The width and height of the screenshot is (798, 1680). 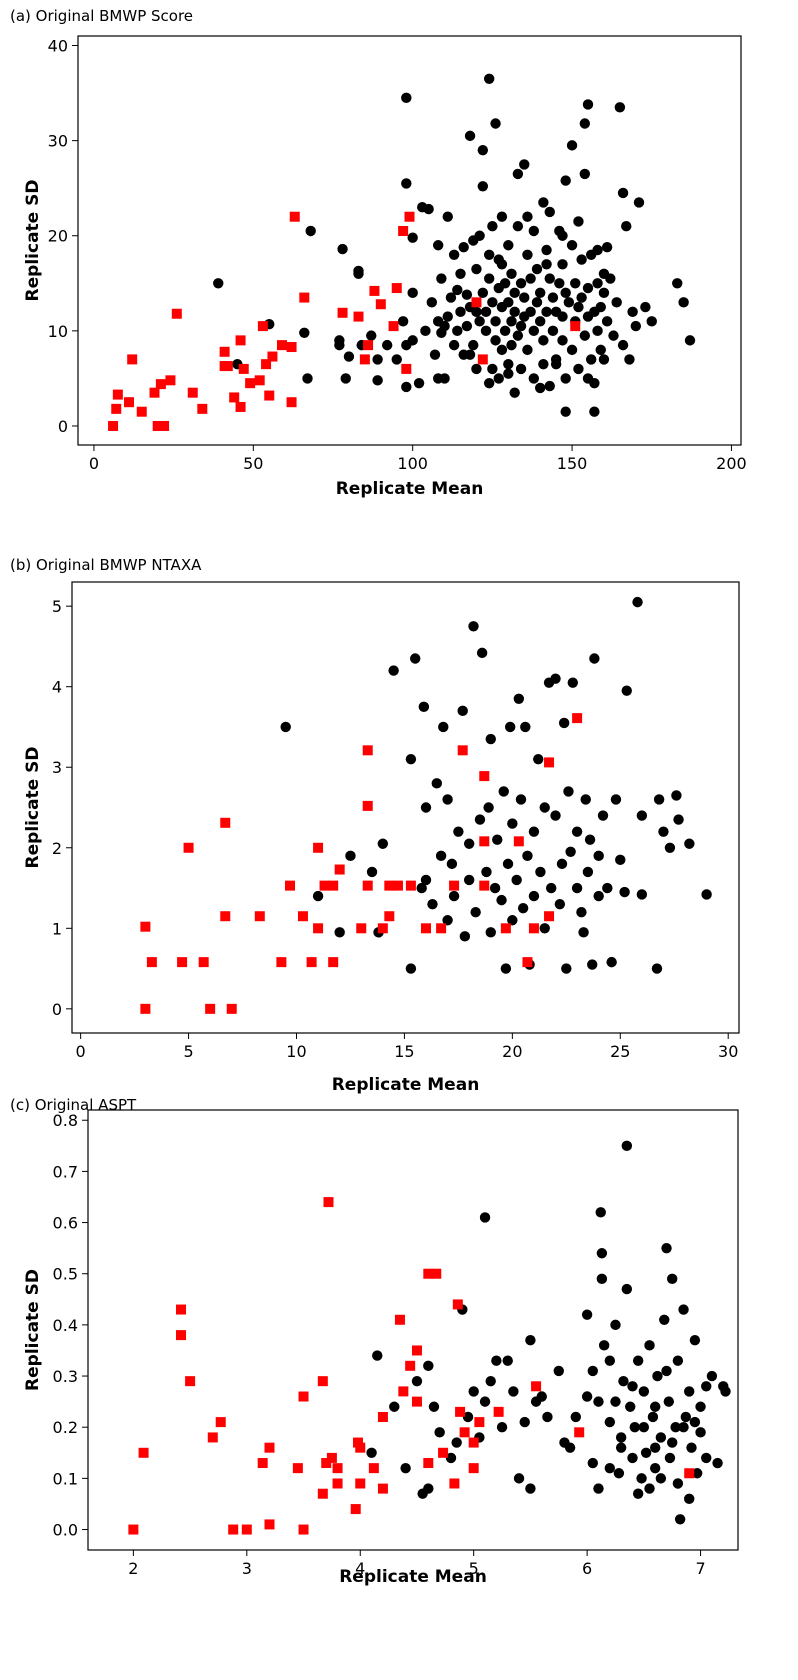 What do you see at coordinates (65, 1274) in the screenshot?
I see `y-tick-label: 0.5` at bounding box center [65, 1274].